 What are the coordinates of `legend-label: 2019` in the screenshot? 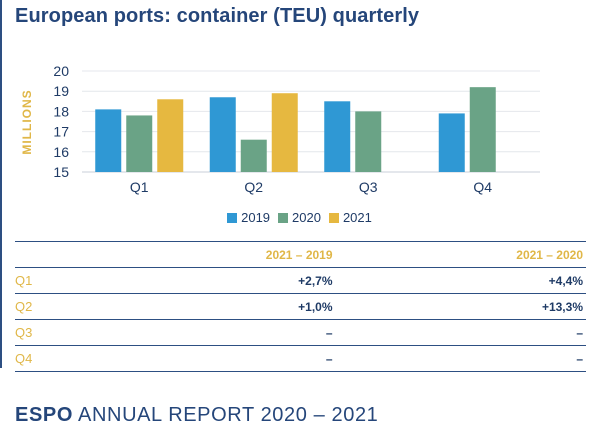 It's located at (256, 217).